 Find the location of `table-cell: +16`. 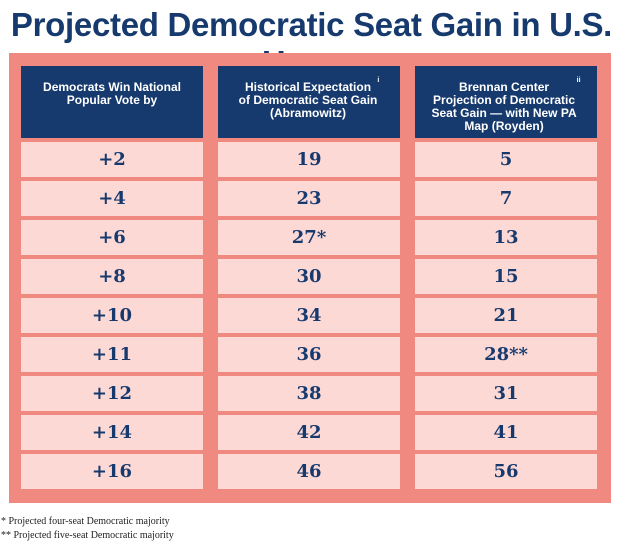

table-cell: +16 is located at coordinates (112, 471).